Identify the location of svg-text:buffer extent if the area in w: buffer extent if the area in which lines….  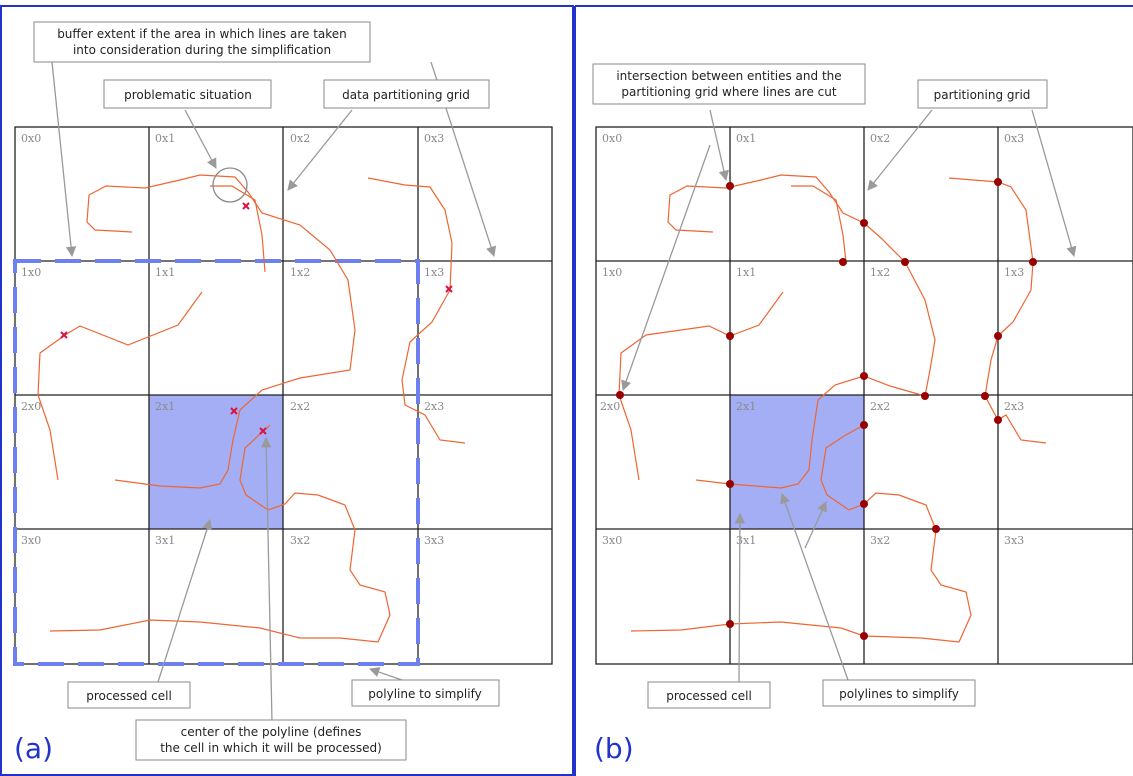
(202, 34).